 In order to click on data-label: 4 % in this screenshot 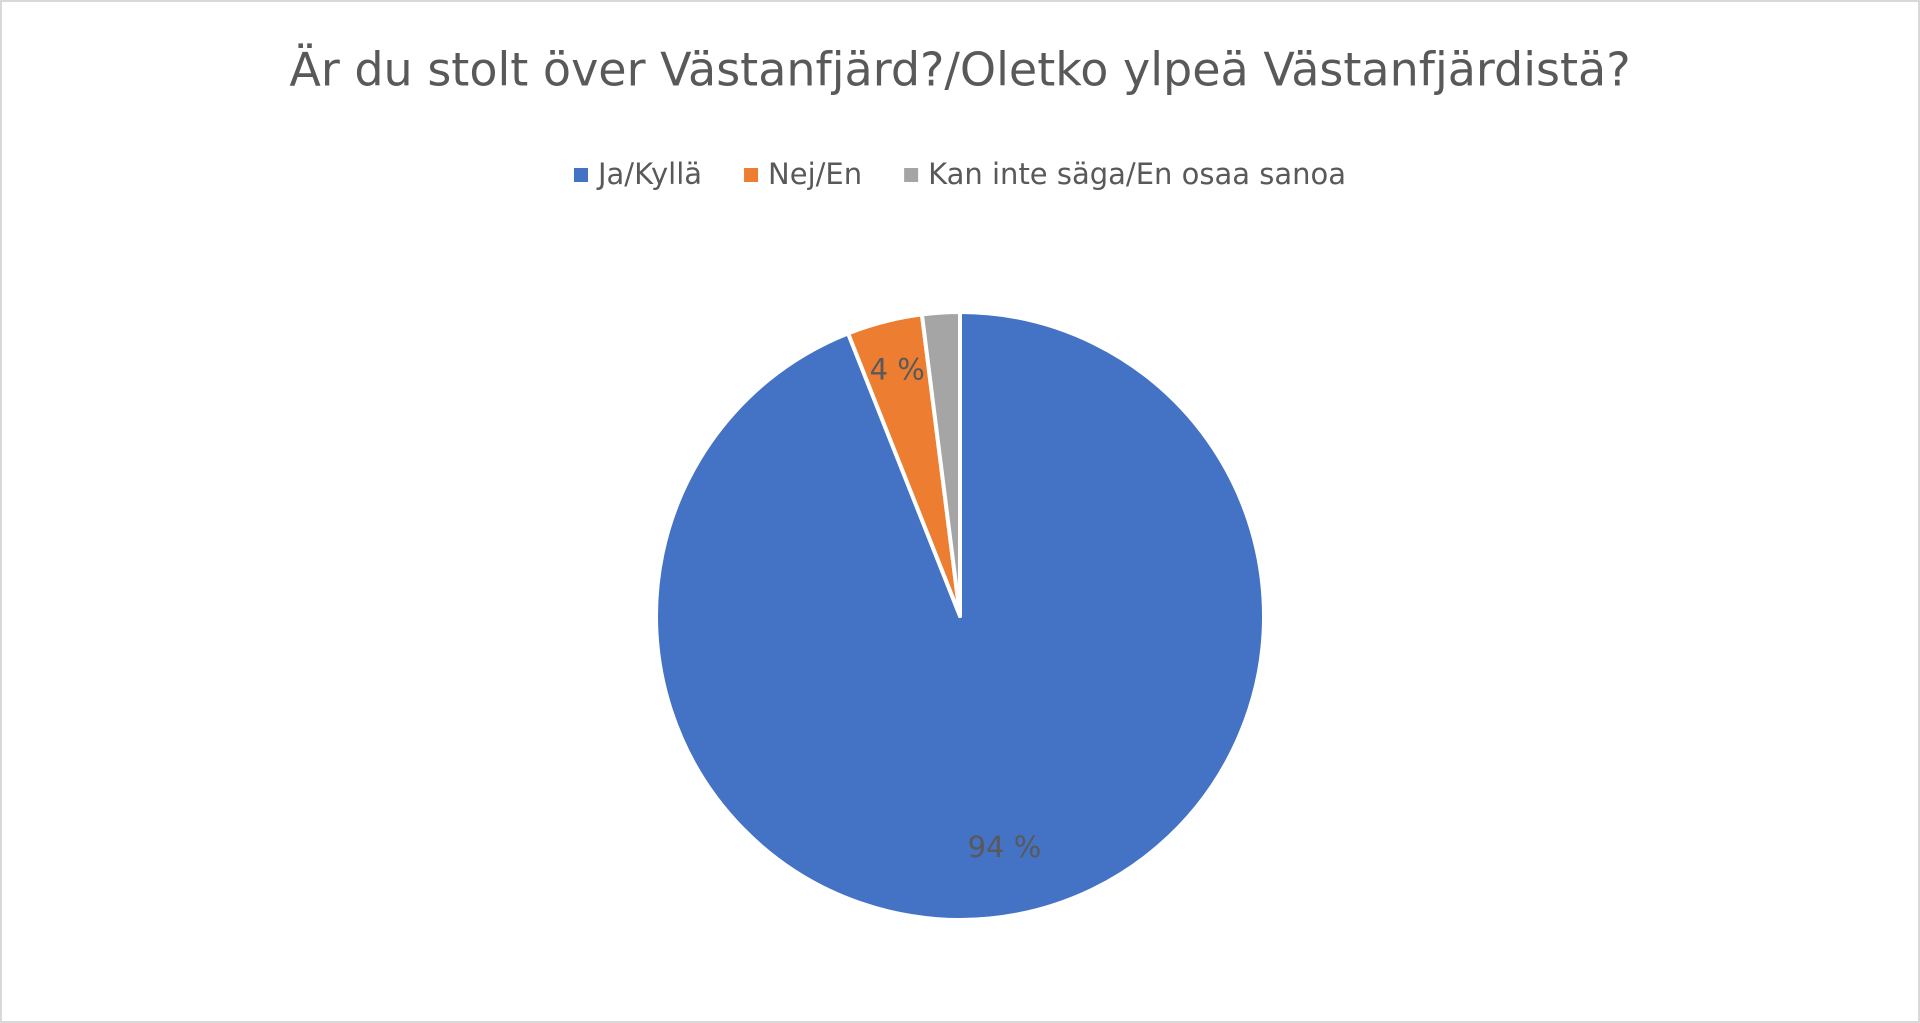, I will do `click(897, 370)`.